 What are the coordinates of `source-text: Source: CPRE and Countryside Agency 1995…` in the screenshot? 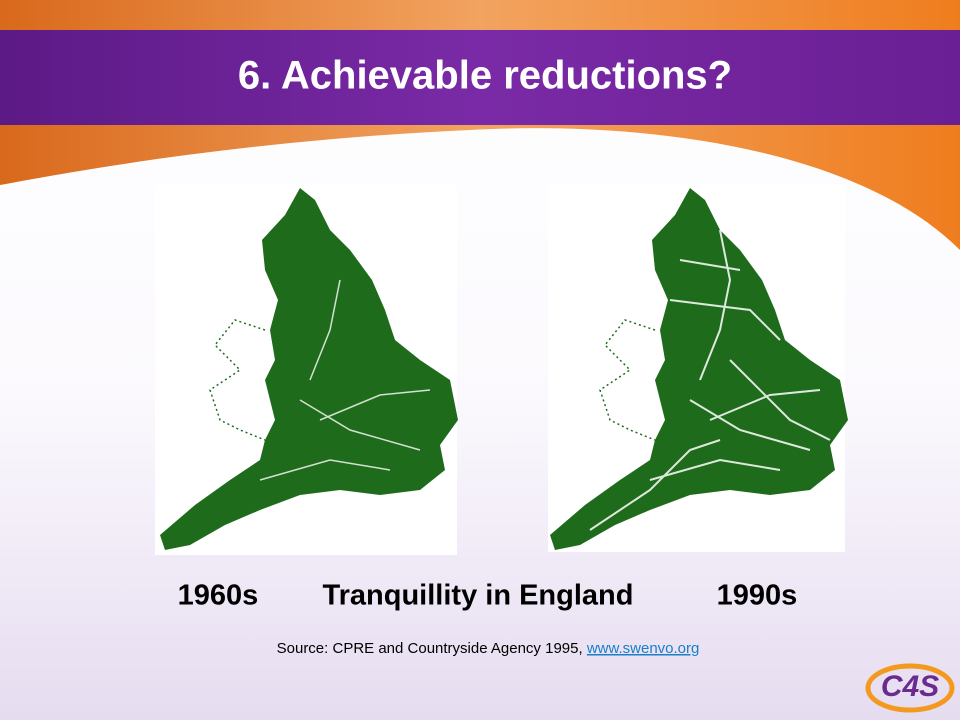 It's located at (432, 648).